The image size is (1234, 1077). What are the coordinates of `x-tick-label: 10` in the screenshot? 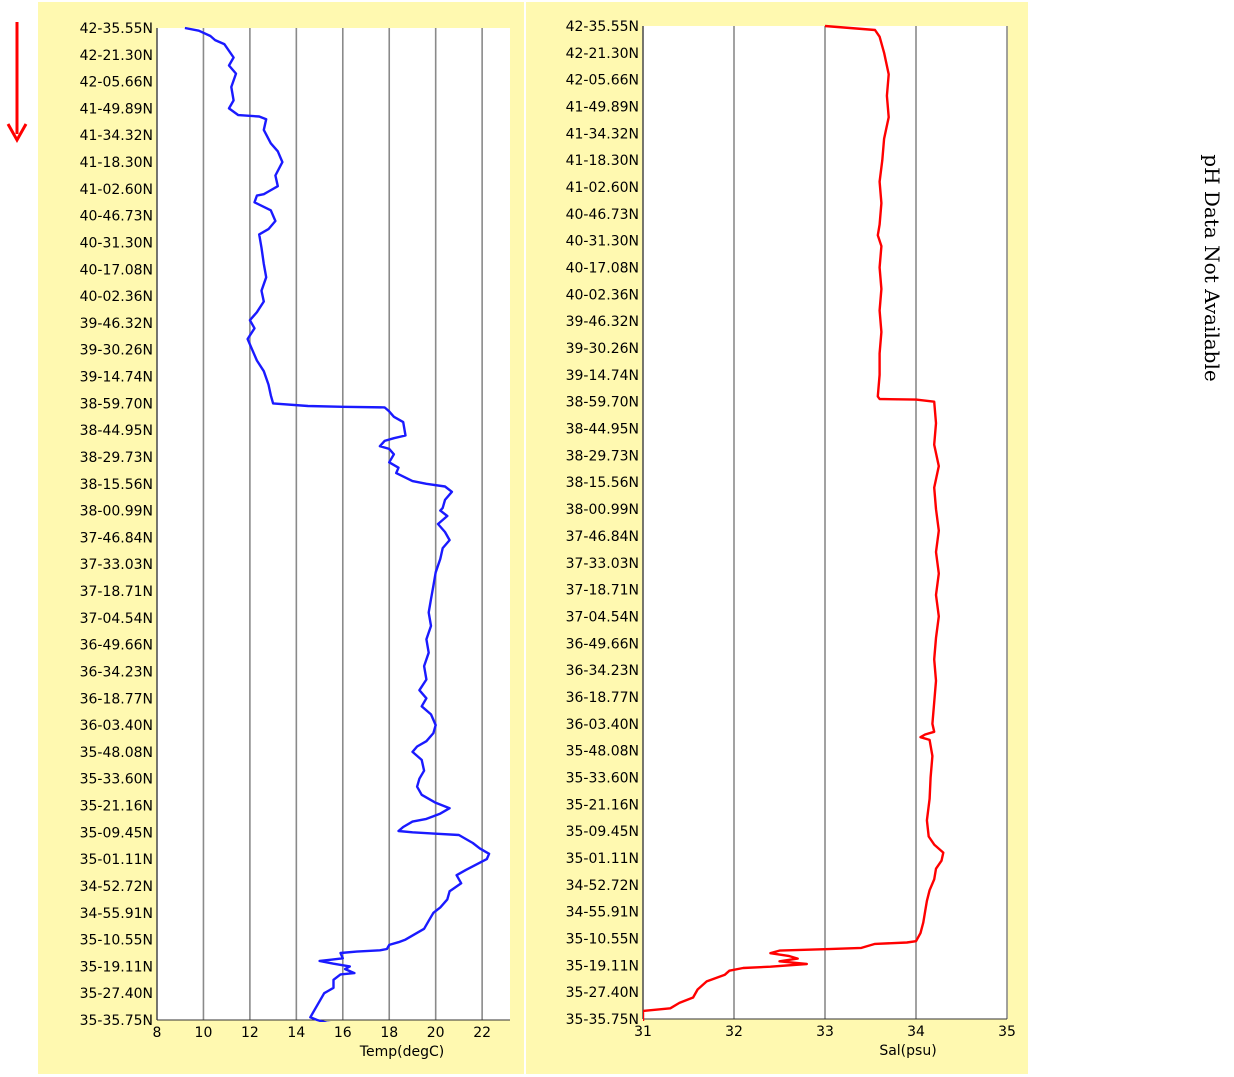 It's located at (204, 1033).